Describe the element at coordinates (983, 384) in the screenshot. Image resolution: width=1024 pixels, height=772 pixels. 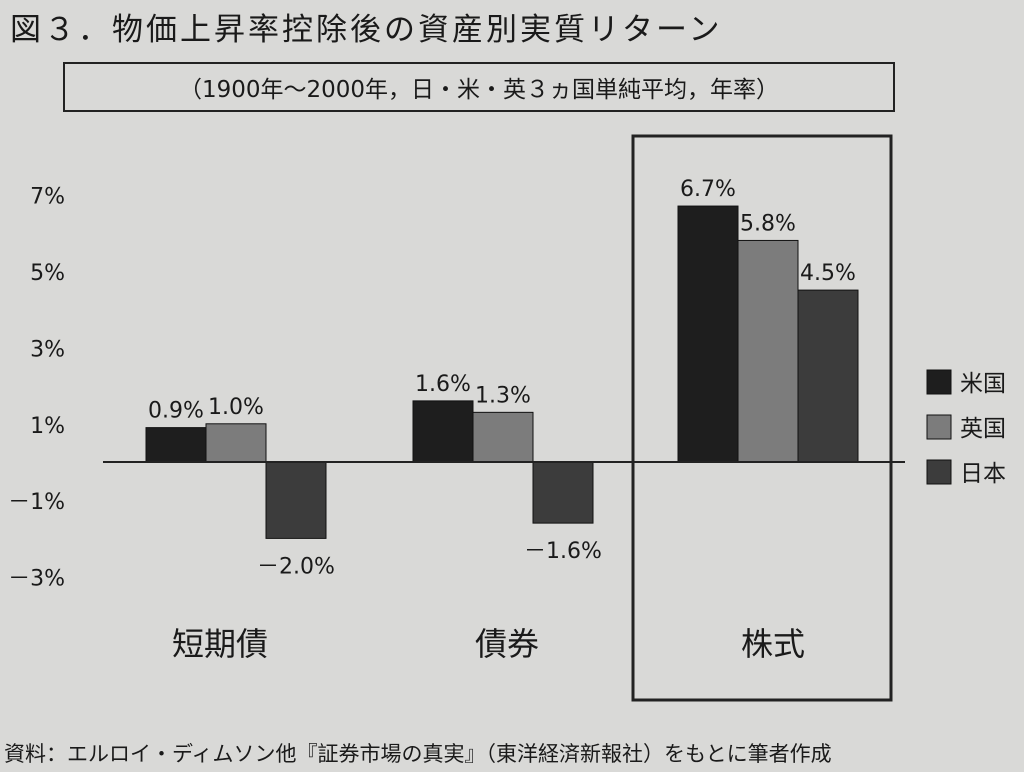
I see `legend-label: 米国` at that location.